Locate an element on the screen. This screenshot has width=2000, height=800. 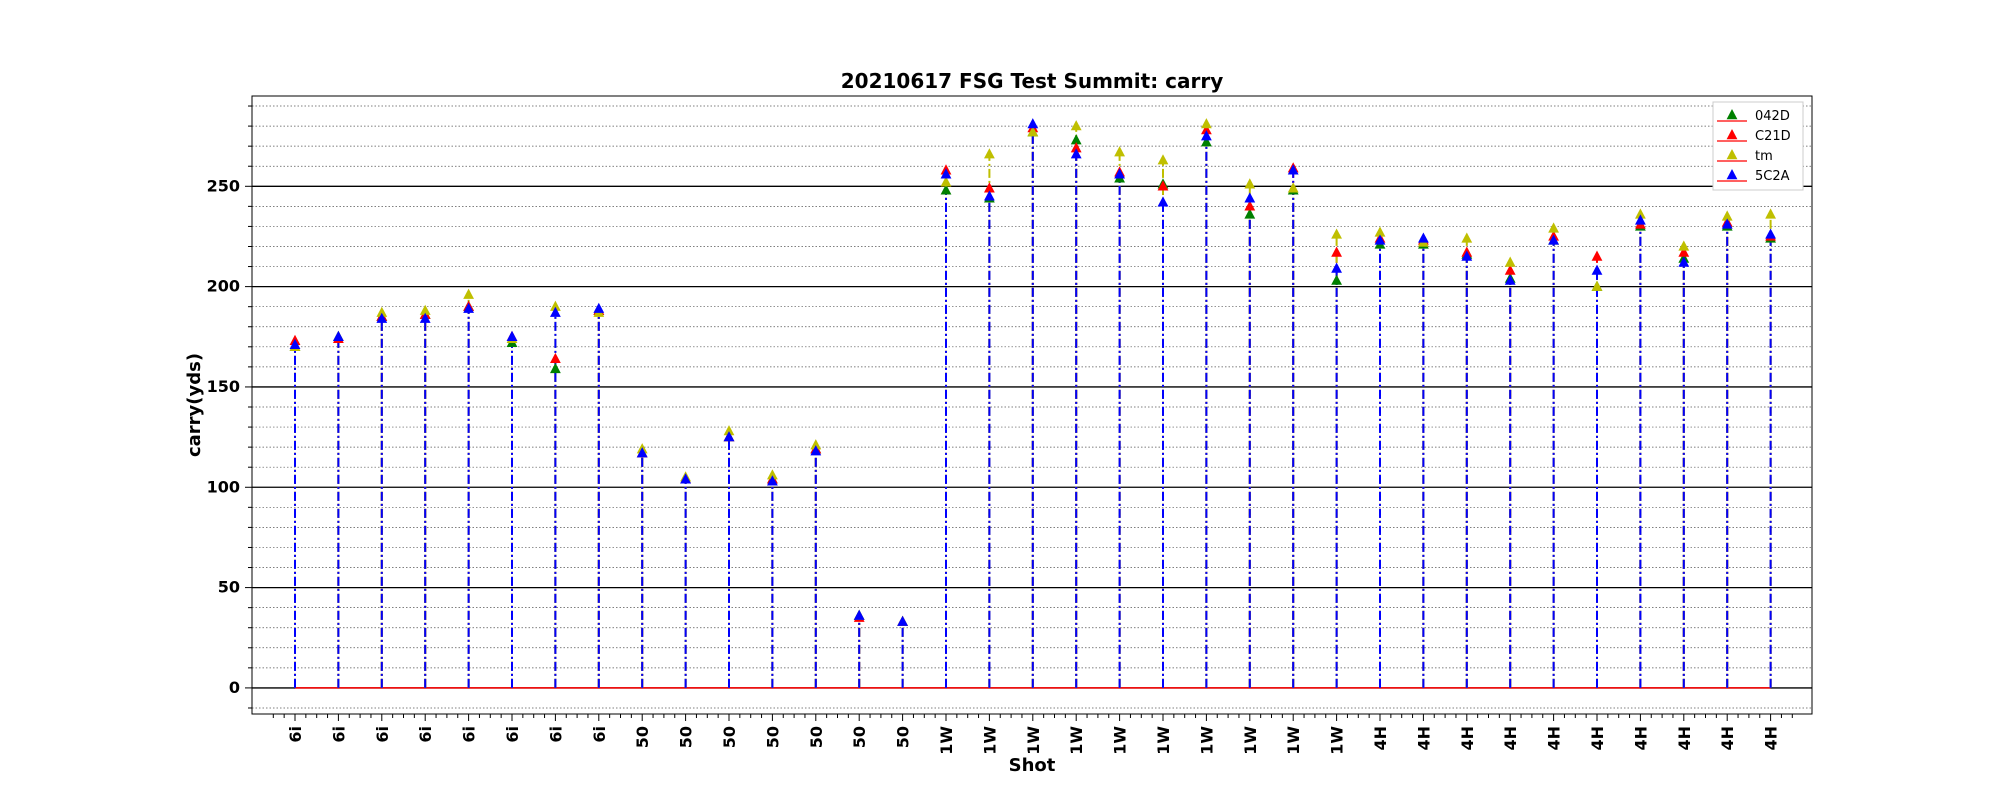
legend-marker-5C2A is located at coordinates (1732, 174).